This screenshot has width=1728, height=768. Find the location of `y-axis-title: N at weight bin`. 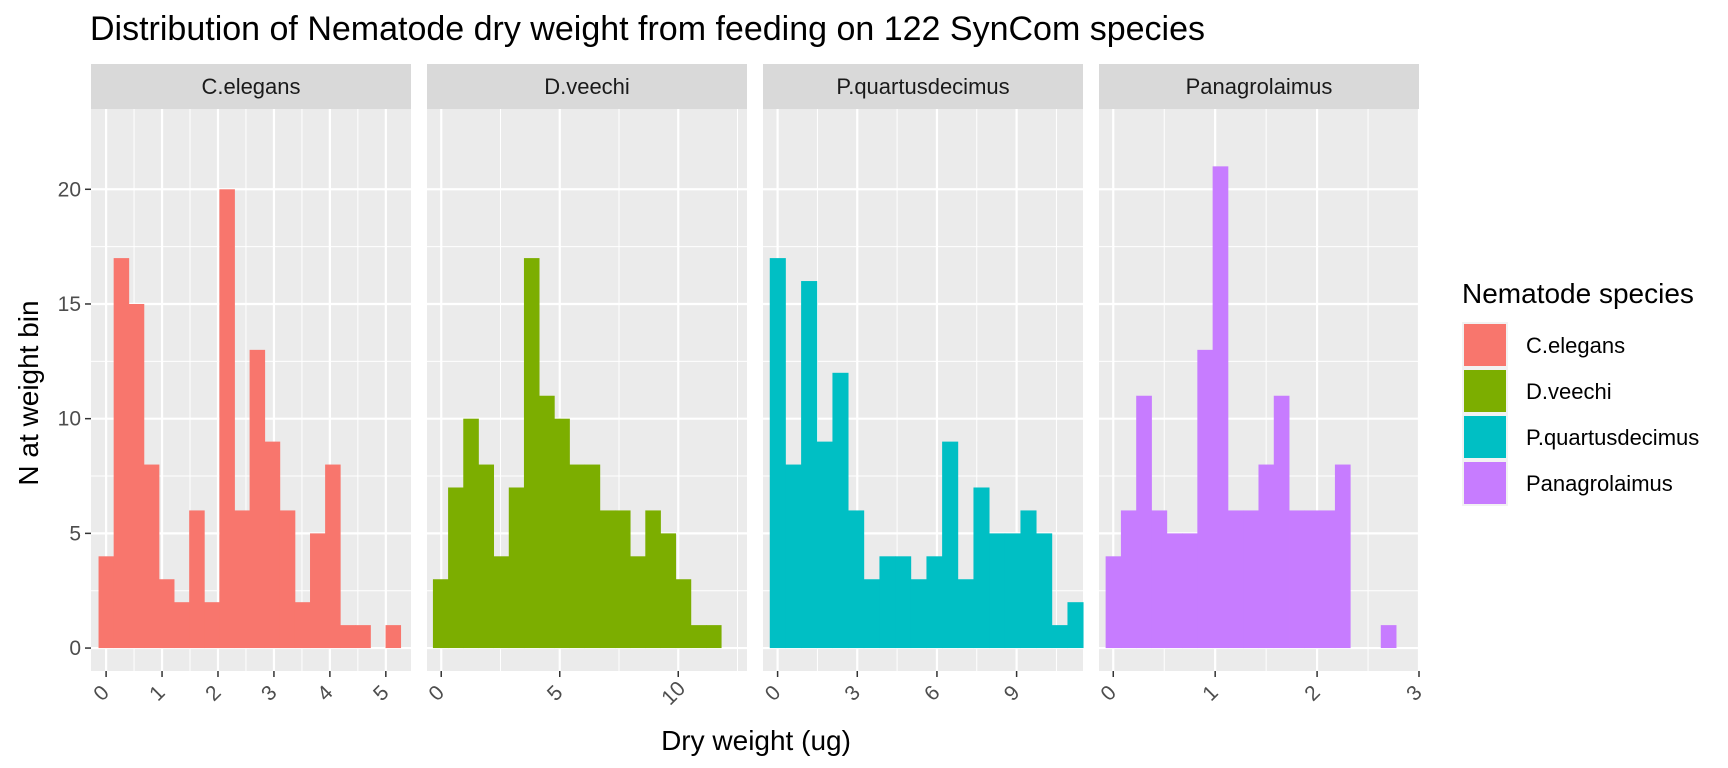

y-axis-title: N at weight bin is located at coordinates (28, 392).